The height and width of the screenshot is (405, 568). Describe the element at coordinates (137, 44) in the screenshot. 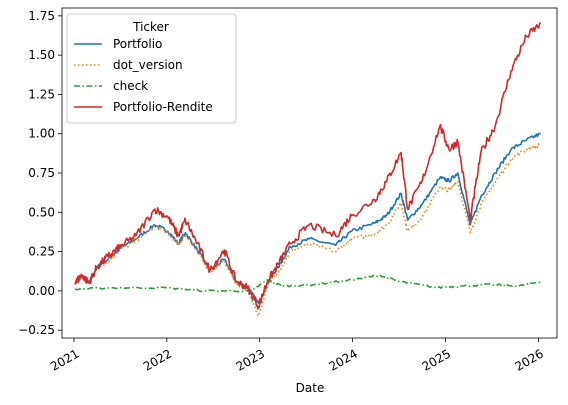

I see `legend-label: Portfolio` at that location.